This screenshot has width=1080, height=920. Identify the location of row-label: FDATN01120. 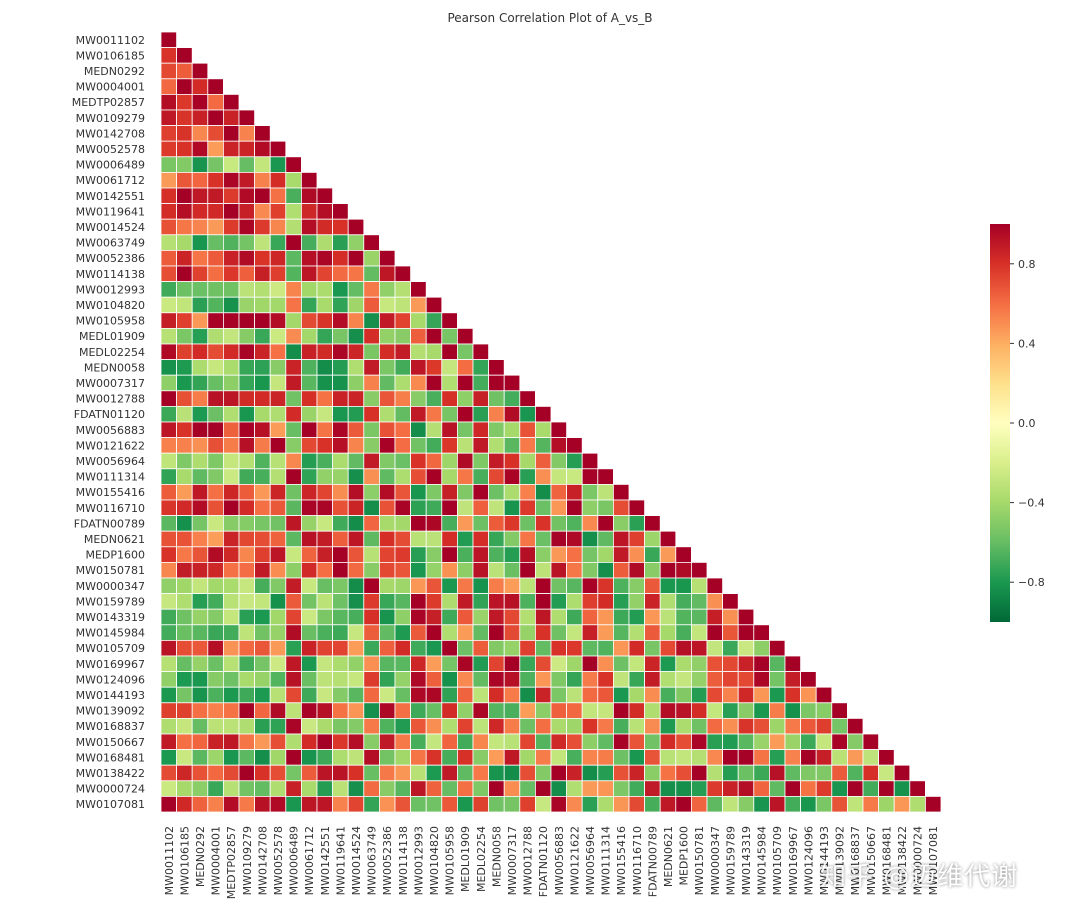
(109, 414).